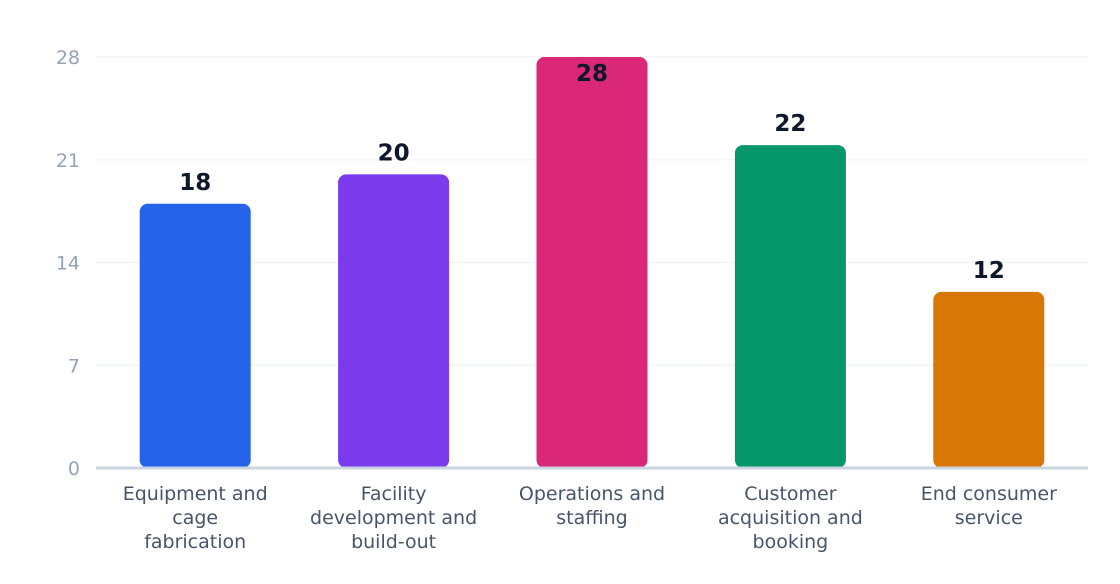  What do you see at coordinates (68, 58) in the screenshot?
I see `y-tick-label: 28` at bounding box center [68, 58].